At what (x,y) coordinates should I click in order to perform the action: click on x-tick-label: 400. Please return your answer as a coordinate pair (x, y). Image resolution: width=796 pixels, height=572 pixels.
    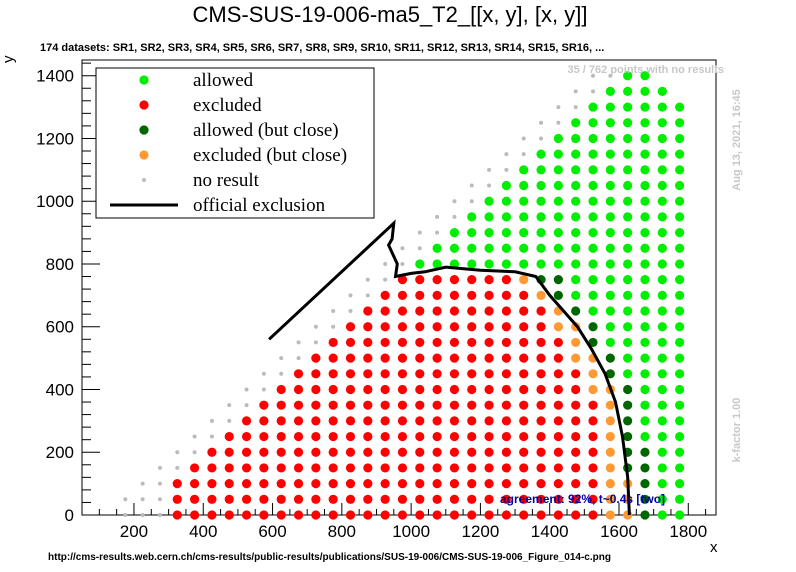
    Looking at the image, I should click on (203, 531).